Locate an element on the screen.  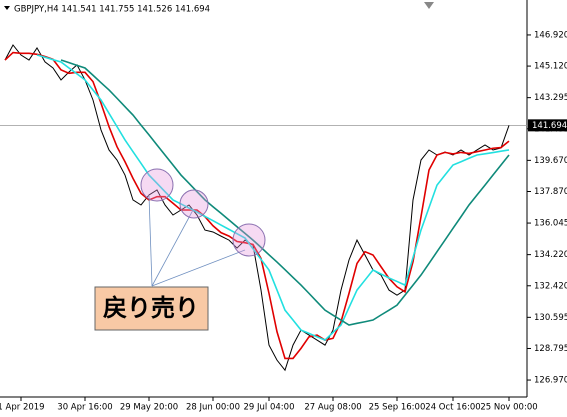
x-tick-label: 29 May 20:00 is located at coordinates (149, 408).